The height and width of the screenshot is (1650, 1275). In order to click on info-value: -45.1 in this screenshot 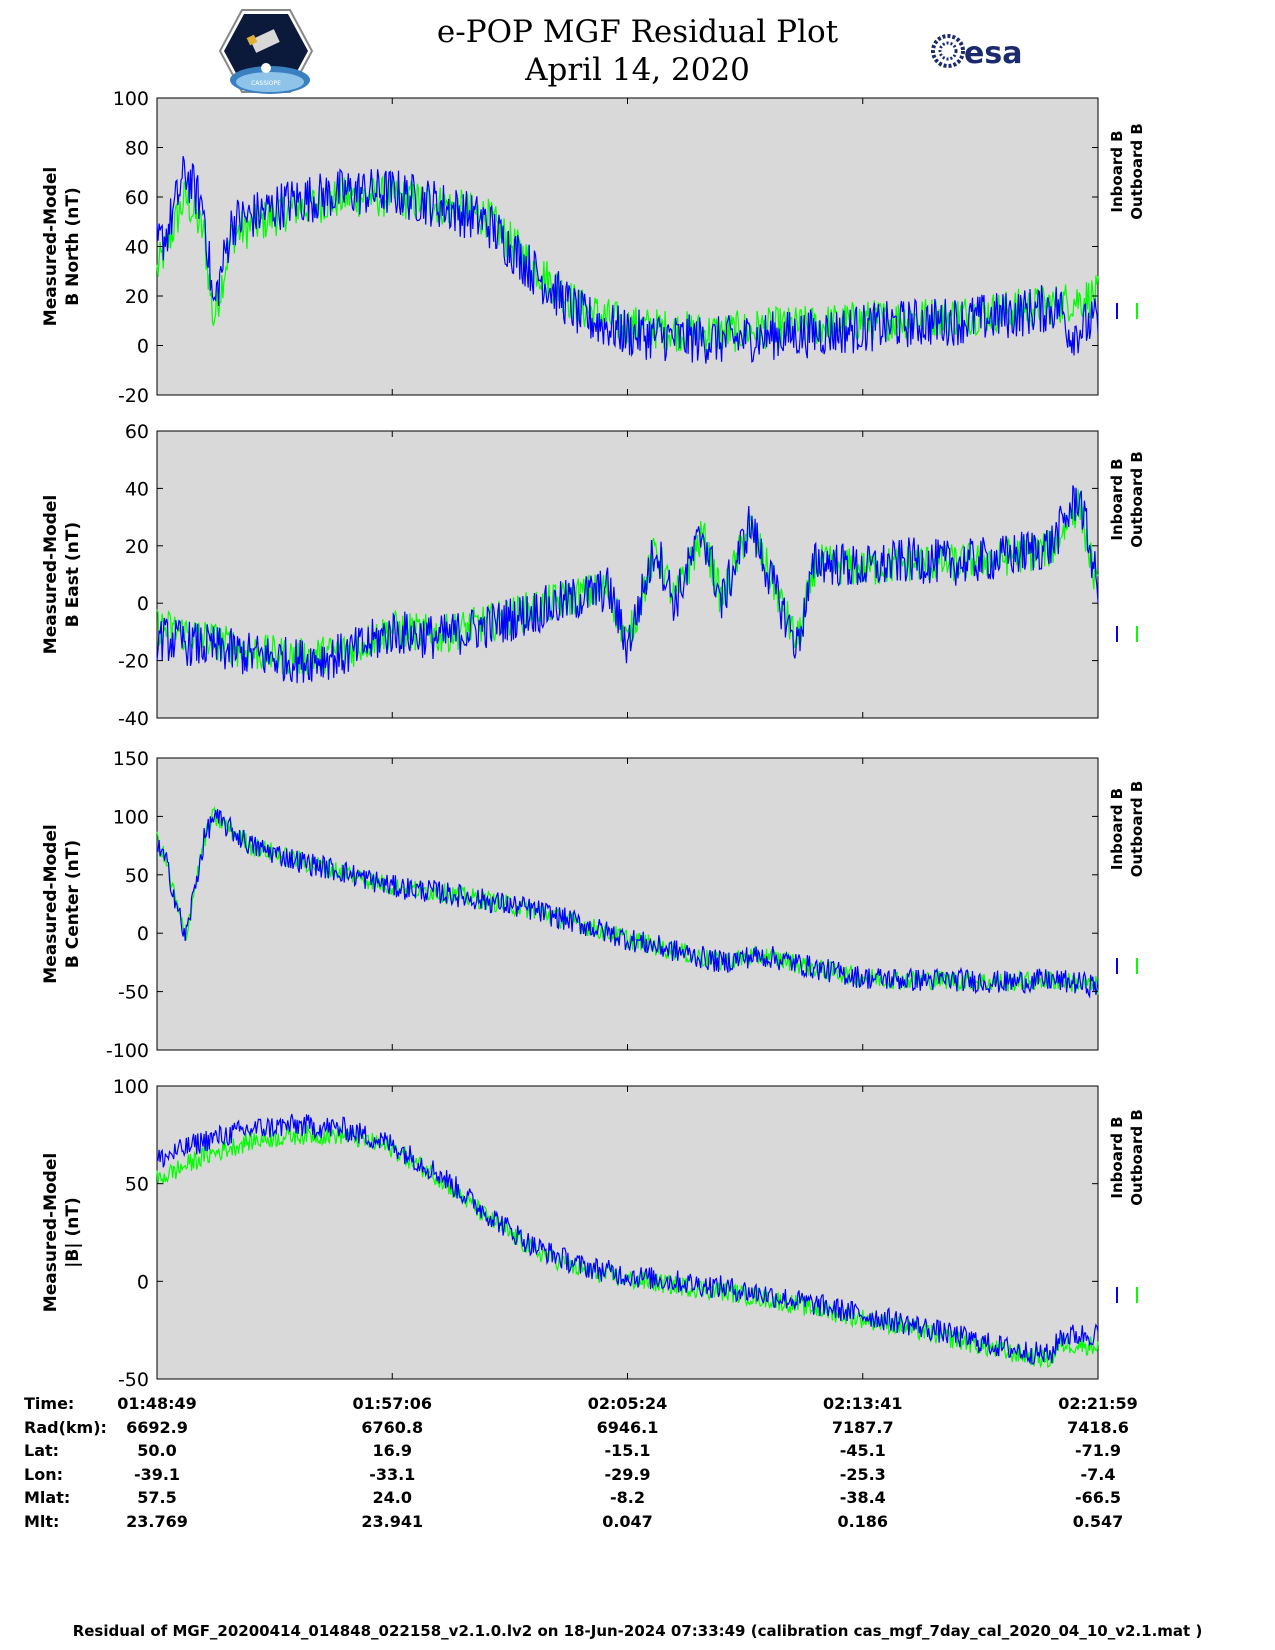, I will do `click(862, 1450)`.